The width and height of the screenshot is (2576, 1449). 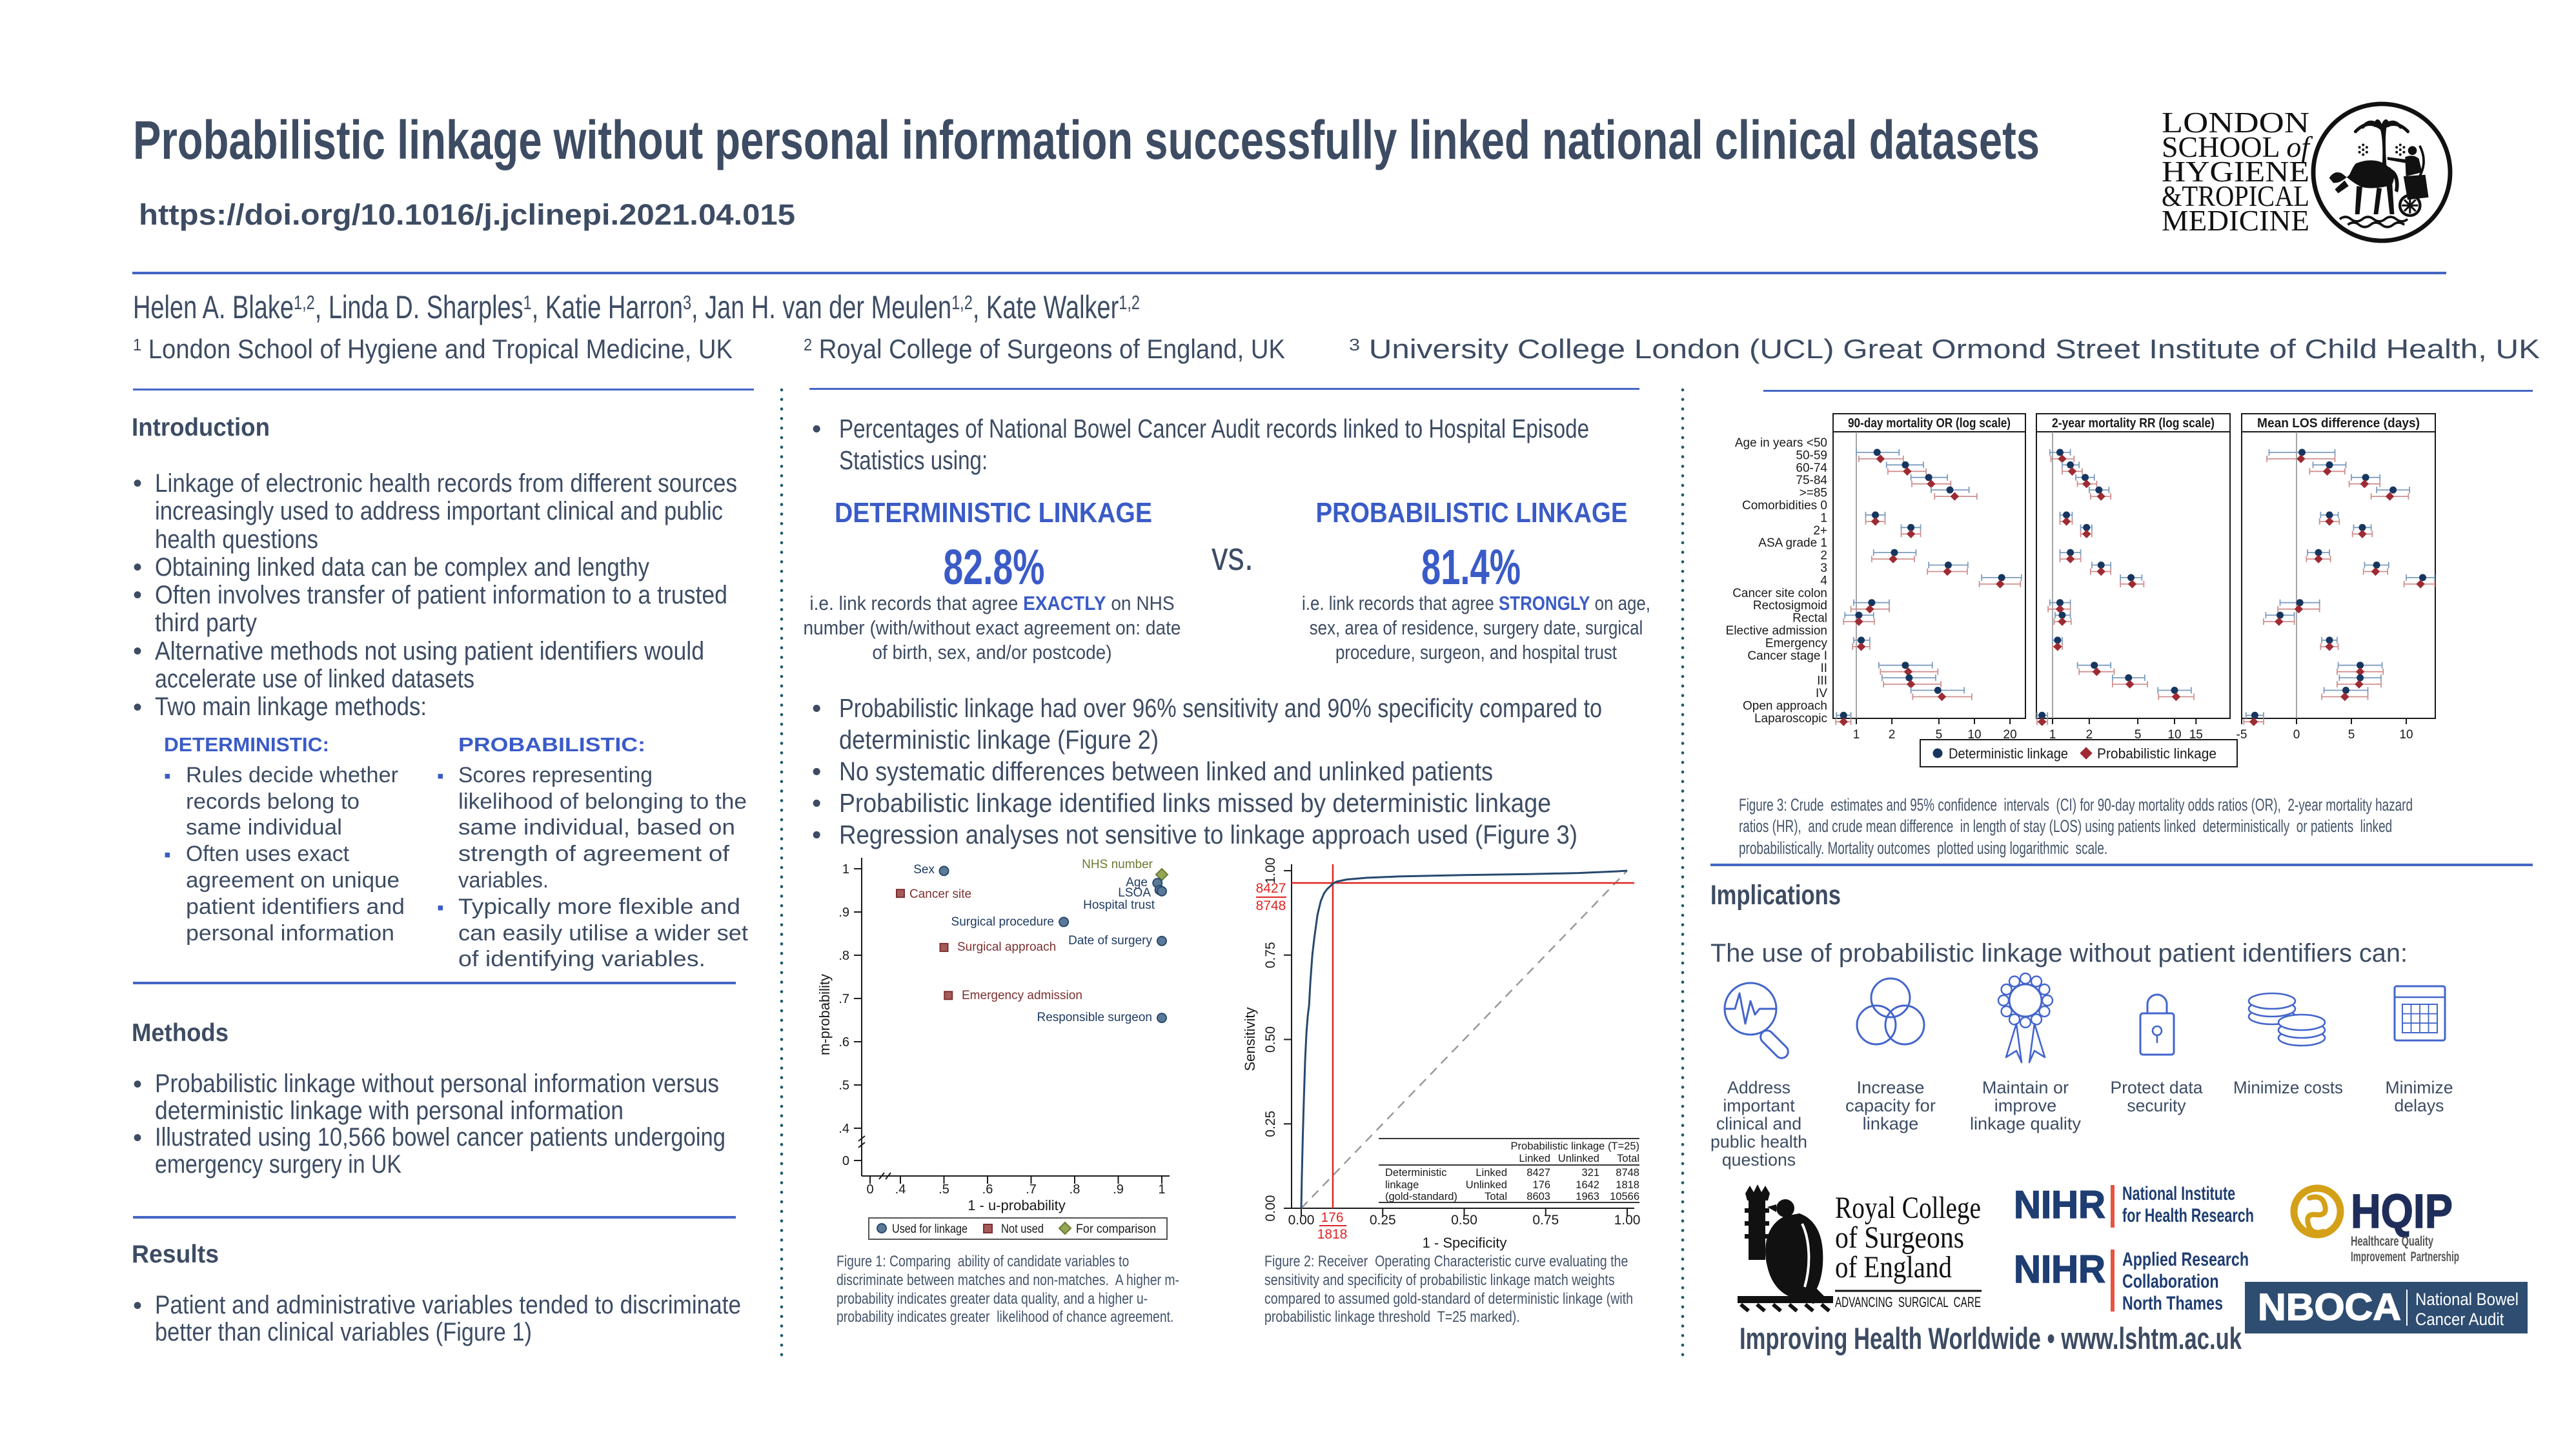 I want to click on svg-text: Laparoscopic, so click(x=1790, y=718).